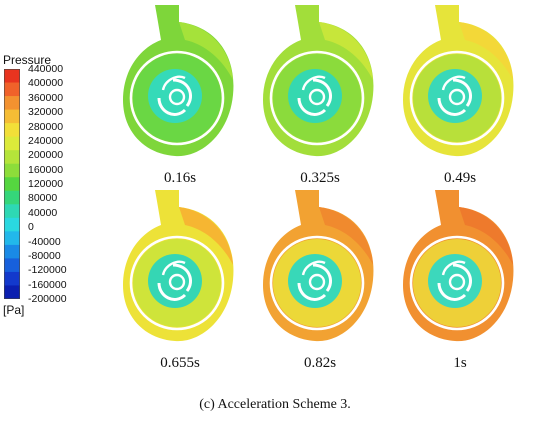  What do you see at coordinates (14, 310) in the screenshot?
I see `legend-unit: [Pa]` at bounding box center [14, 310].